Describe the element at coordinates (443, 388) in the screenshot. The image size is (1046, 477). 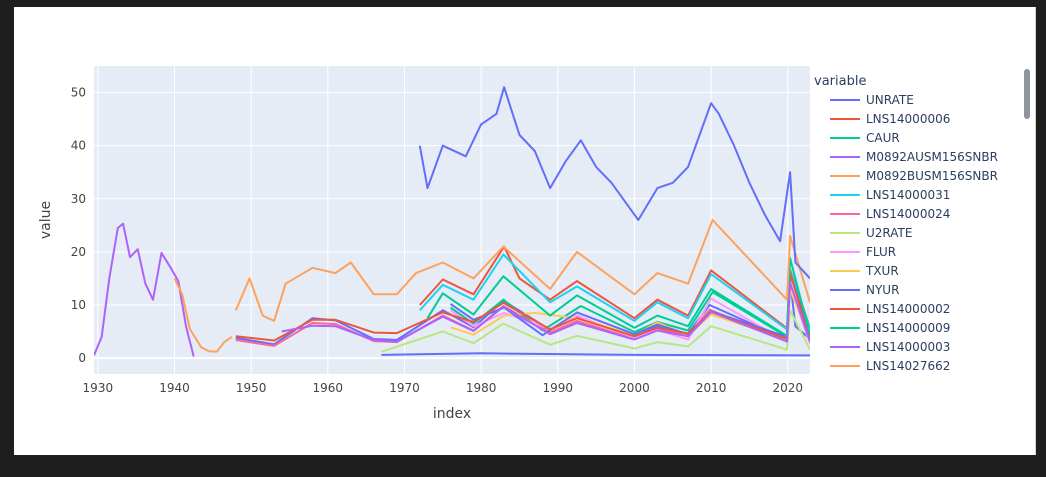
I see `x-axis-ticks: 1930 1940 1950 1960 1970 1980 1990 2000 2010 2020` at that location.